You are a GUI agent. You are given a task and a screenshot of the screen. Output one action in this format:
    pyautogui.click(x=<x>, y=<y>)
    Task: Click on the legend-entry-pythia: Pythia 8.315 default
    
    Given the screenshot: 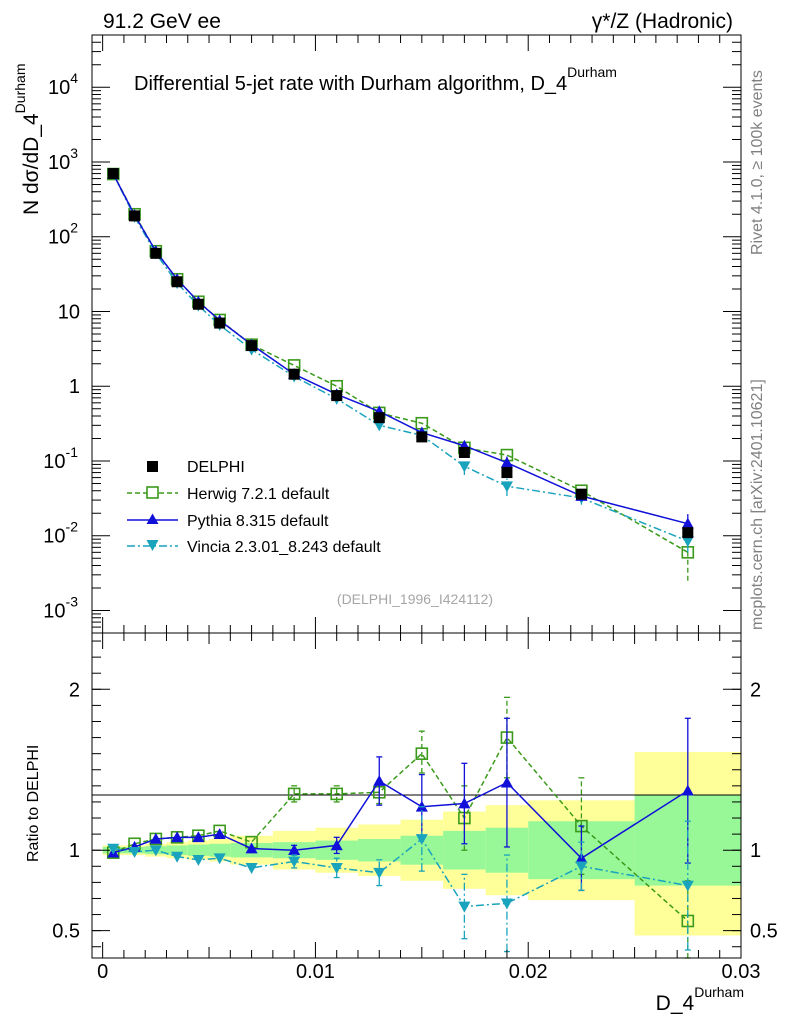 What is the action you would take?
    pyautogui.click(x=228, y=521)
    